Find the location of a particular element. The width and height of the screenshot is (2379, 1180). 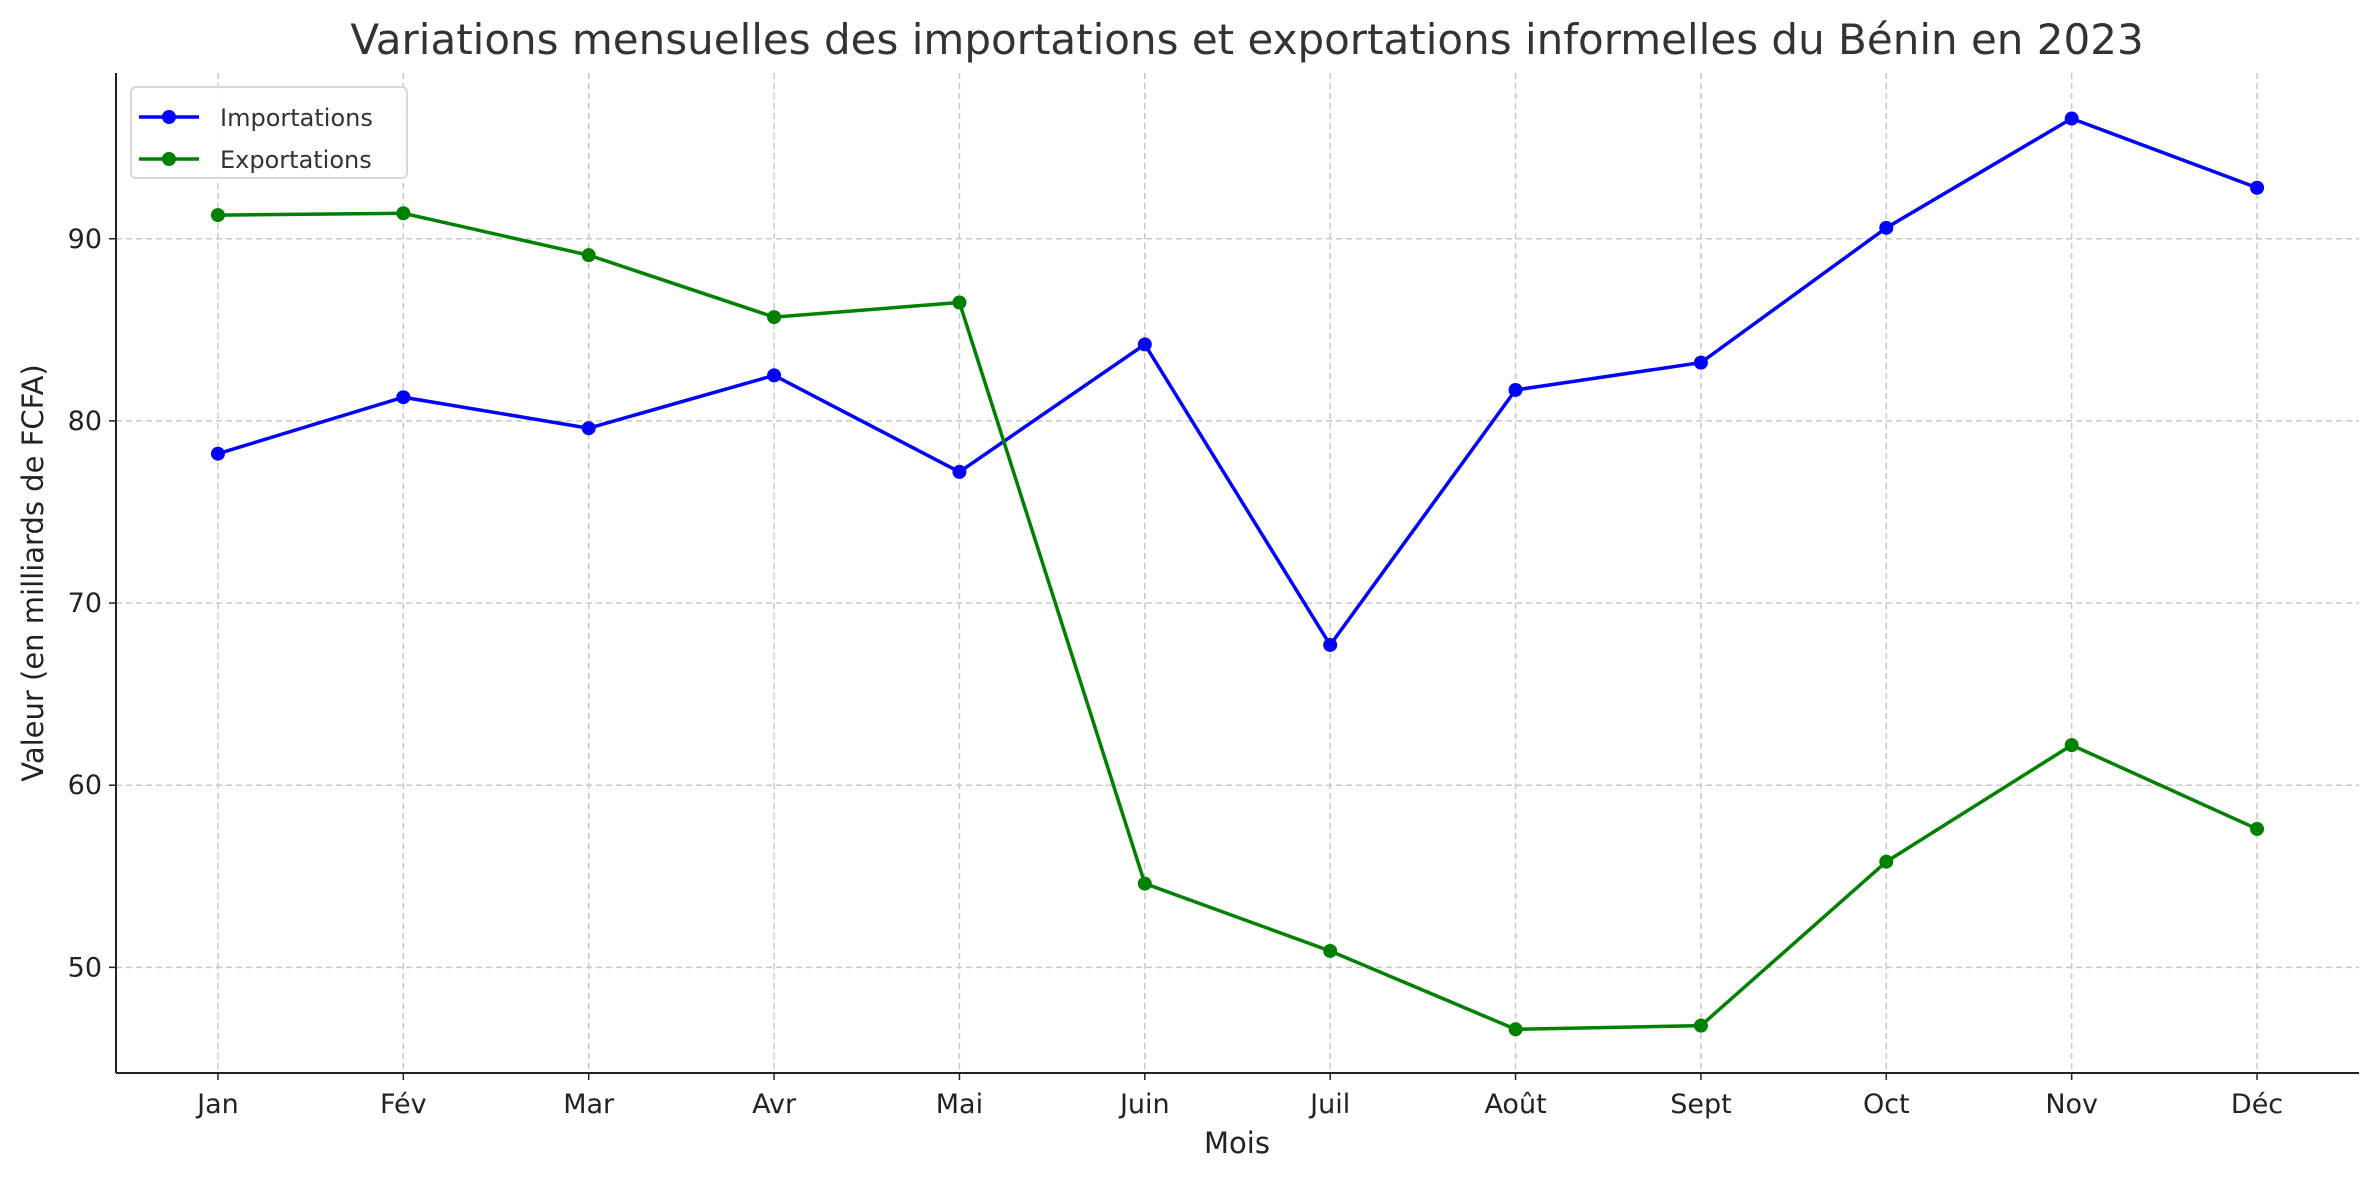

x-tick-label: Juin is located at coordinates (1144, 1104).